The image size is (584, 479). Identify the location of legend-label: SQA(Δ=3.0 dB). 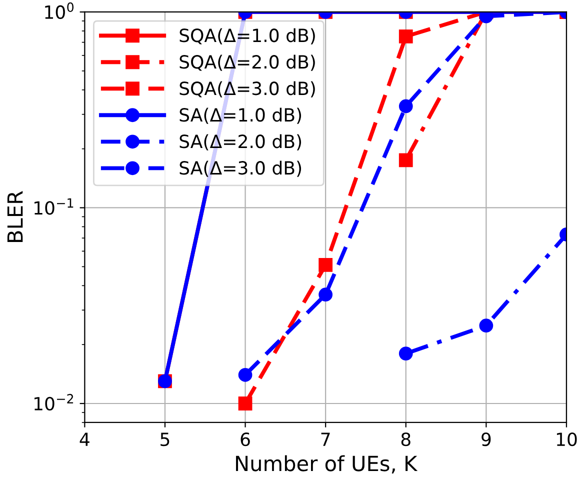
(247, 89).